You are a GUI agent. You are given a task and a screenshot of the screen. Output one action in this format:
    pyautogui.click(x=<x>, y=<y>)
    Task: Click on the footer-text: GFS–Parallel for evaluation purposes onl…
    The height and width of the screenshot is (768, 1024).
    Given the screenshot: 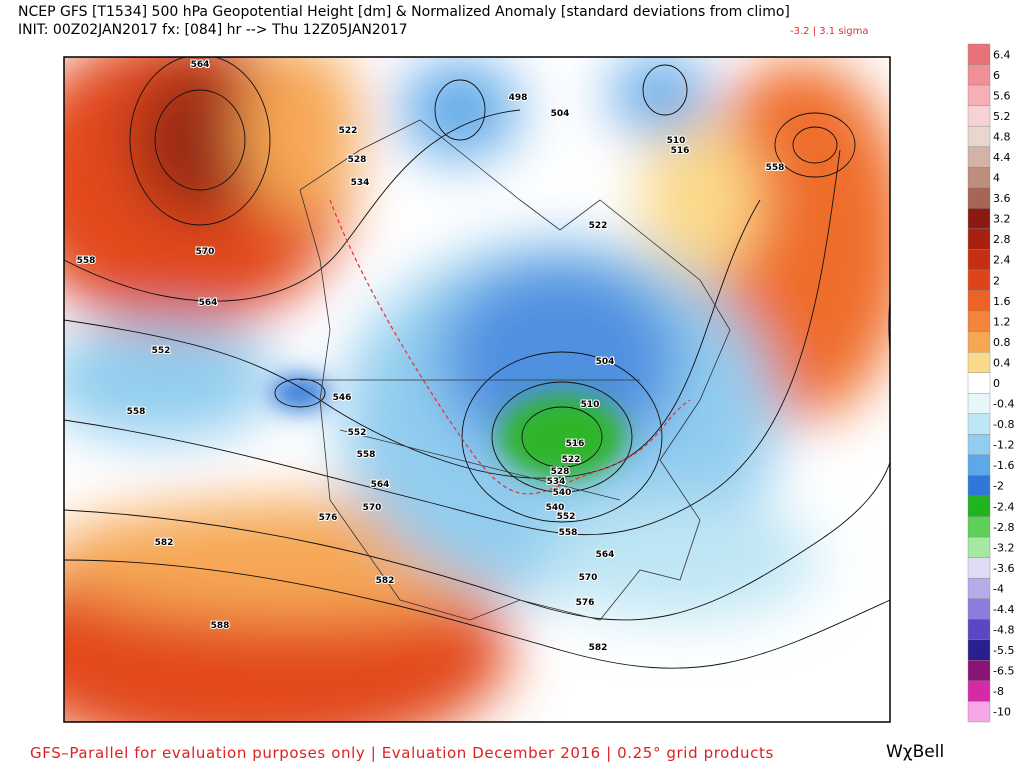 What is the action you would take?
    pyautogui.click(x=402, y=753)
    